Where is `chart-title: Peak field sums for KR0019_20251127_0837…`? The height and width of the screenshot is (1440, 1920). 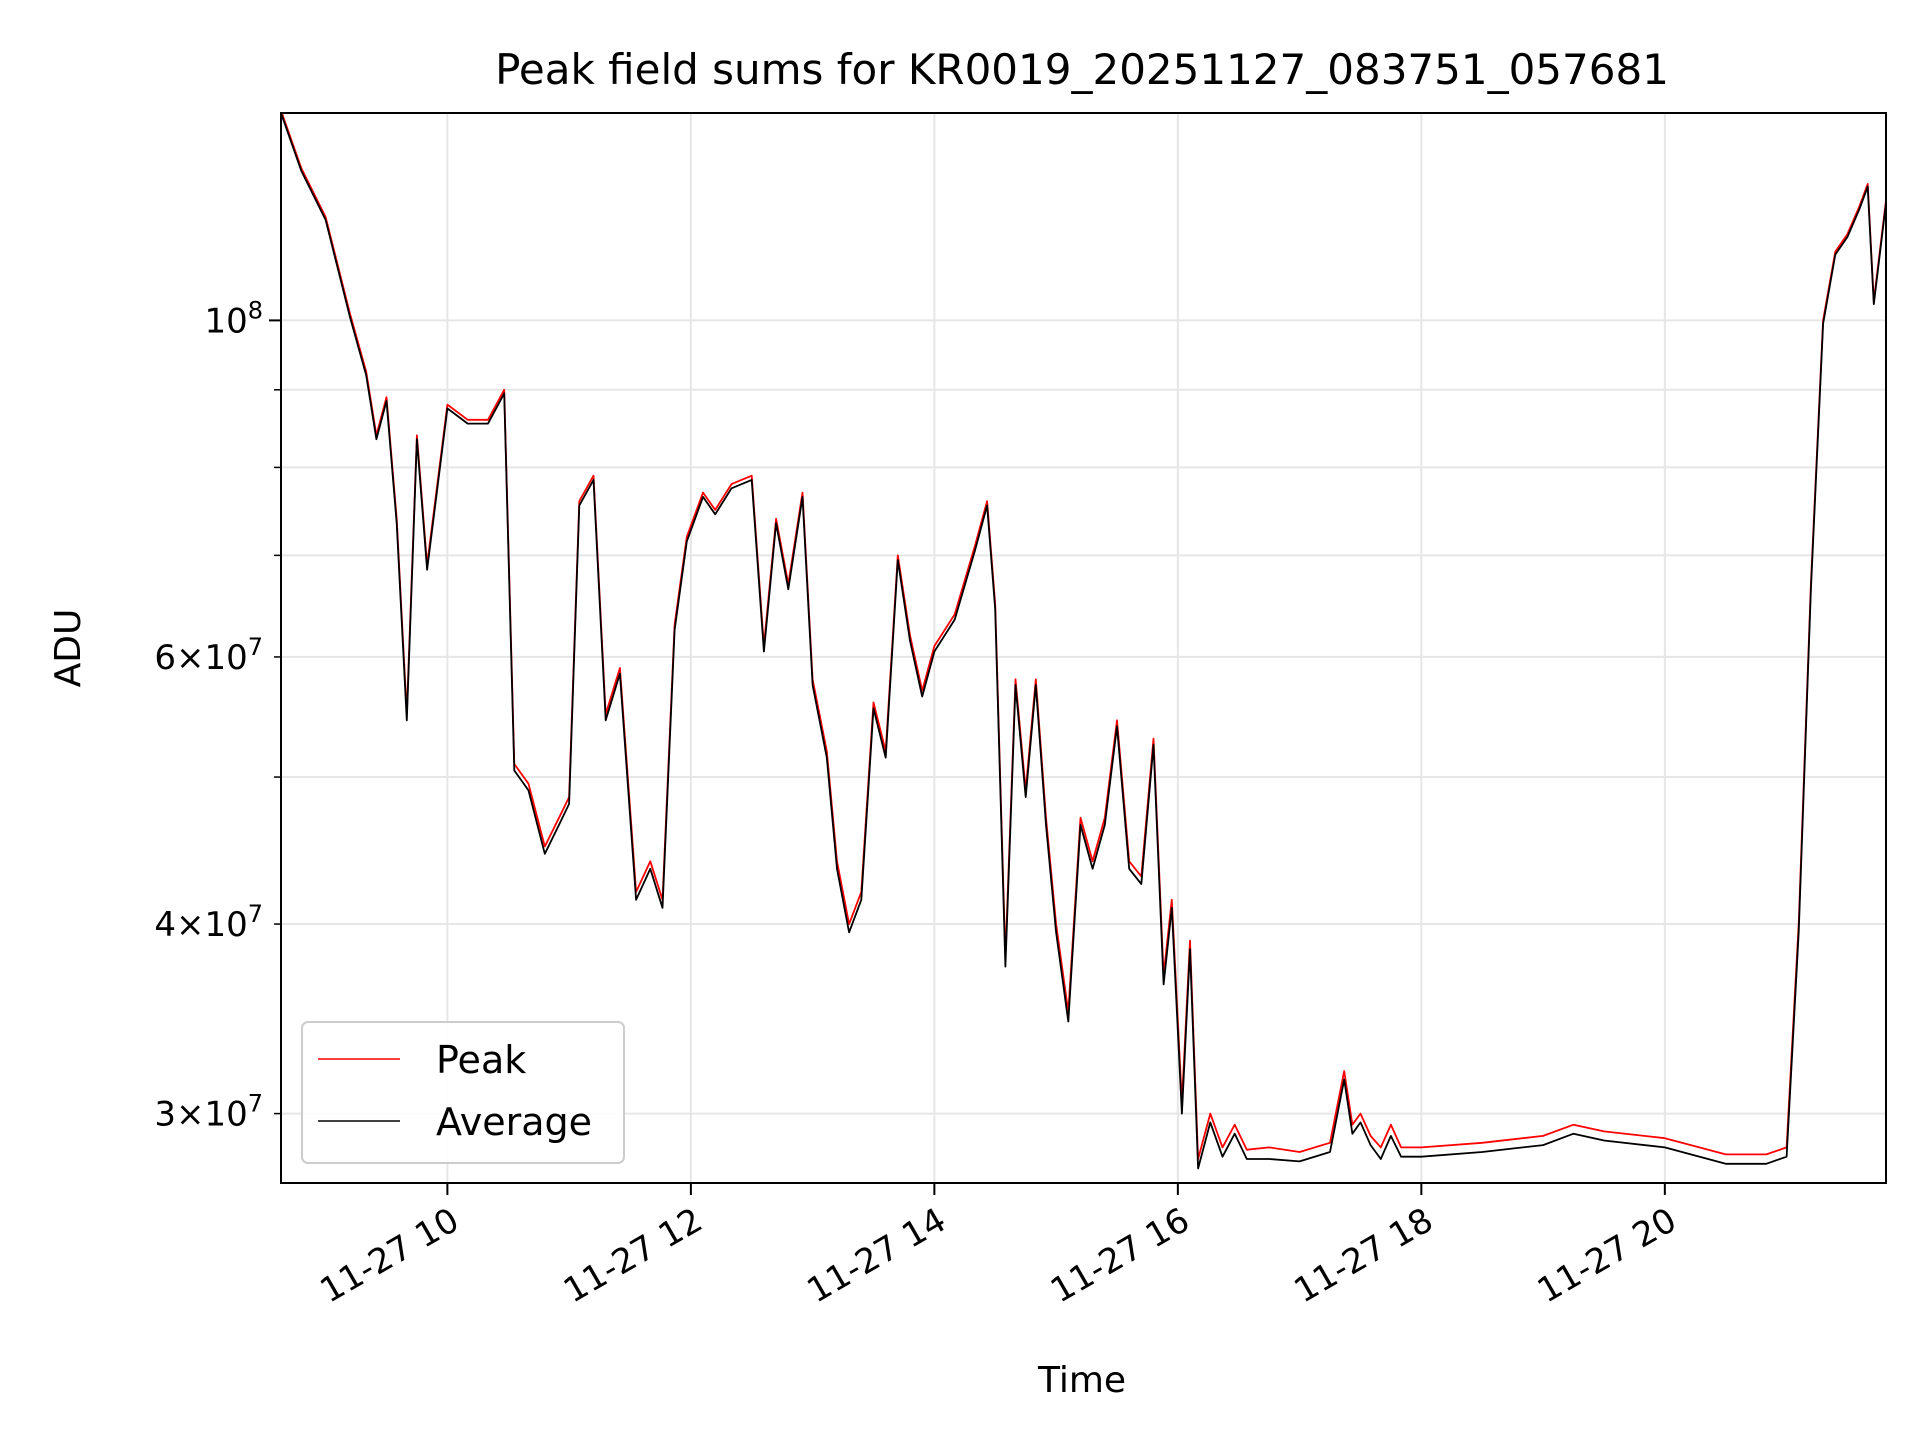
chart-title: Peak field sums for KR0019_20251127_0837… is located at coordinates (1082, 69).